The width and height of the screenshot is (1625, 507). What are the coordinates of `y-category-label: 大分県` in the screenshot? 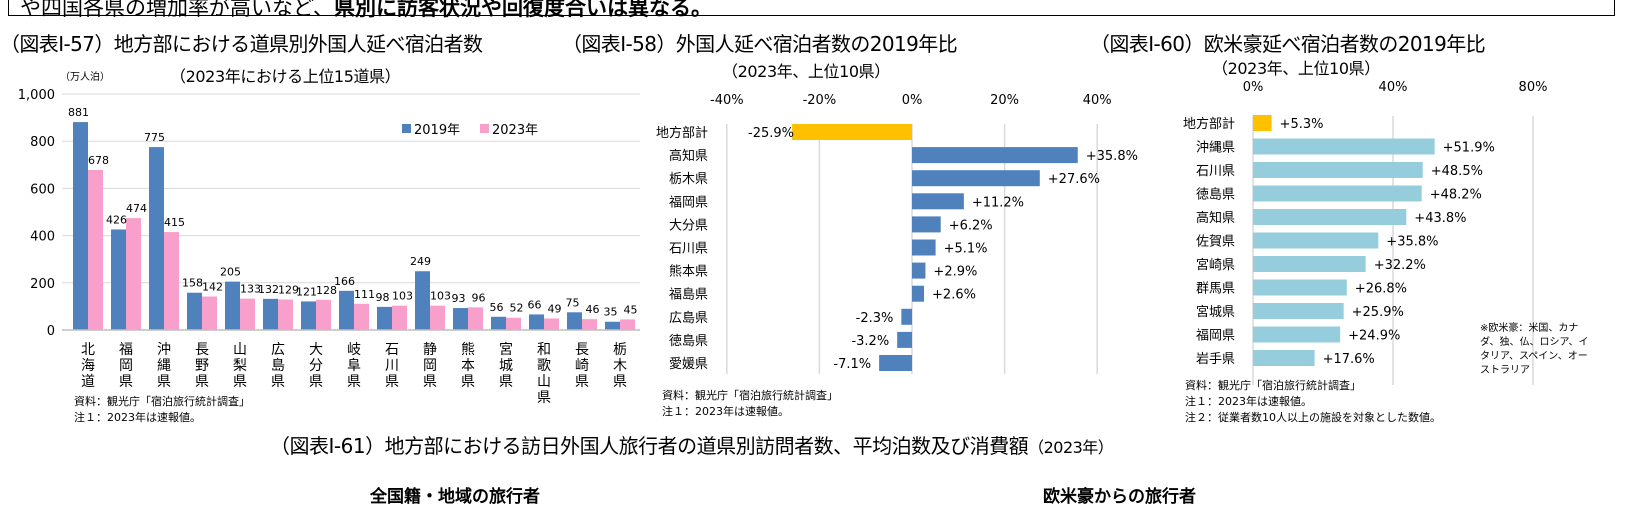 It's located at (688, 225).